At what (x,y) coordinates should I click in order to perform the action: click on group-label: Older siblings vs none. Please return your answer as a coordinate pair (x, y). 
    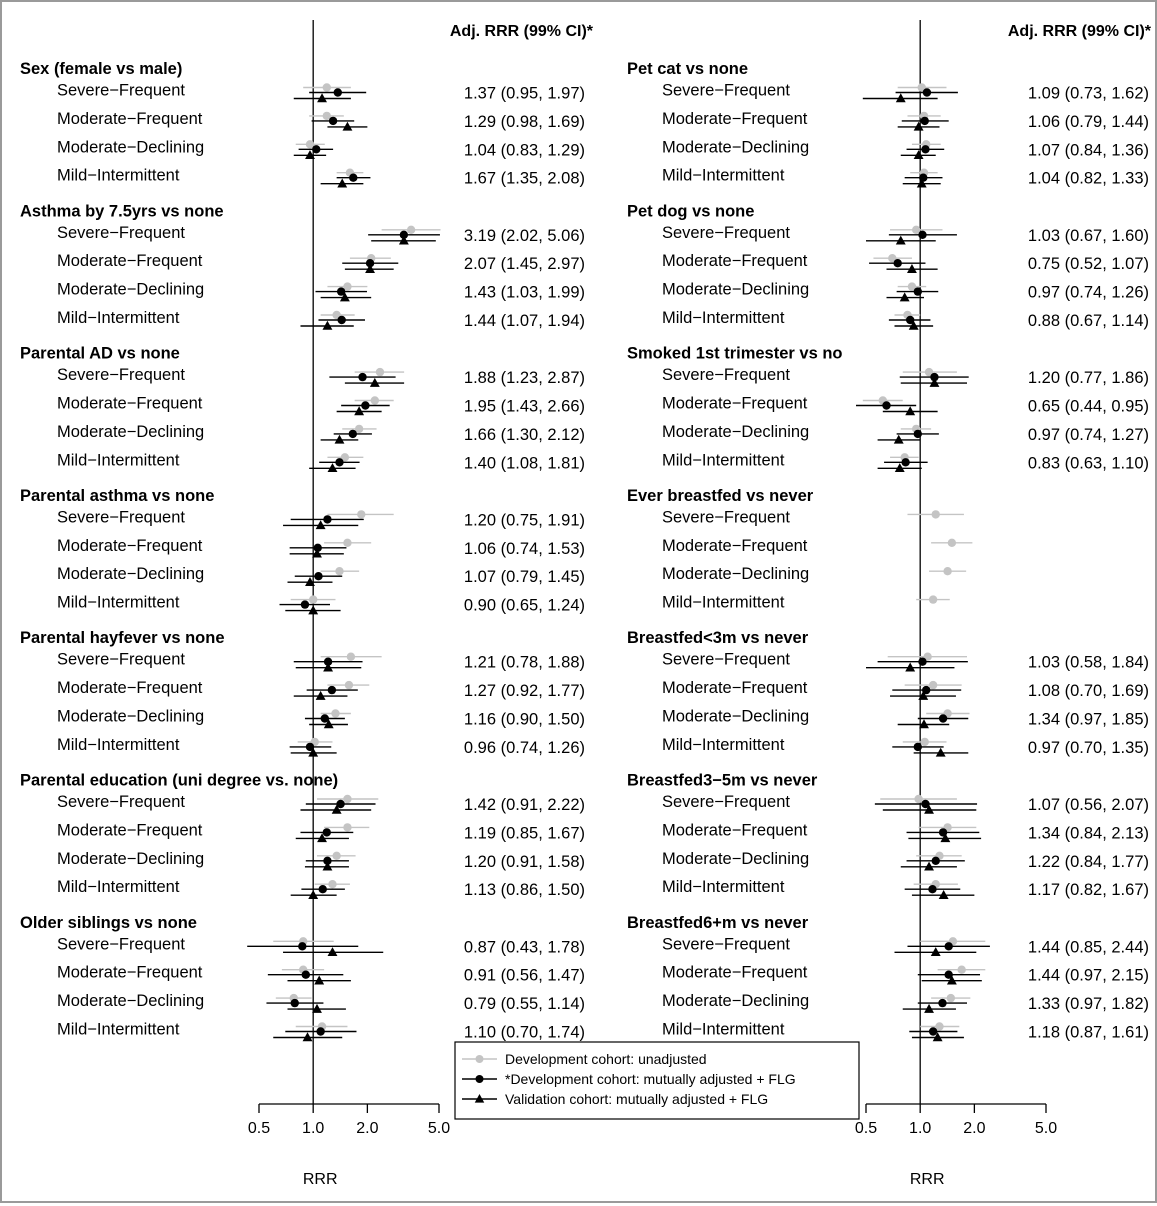
    Looking at the image, I should click on (108, 923).